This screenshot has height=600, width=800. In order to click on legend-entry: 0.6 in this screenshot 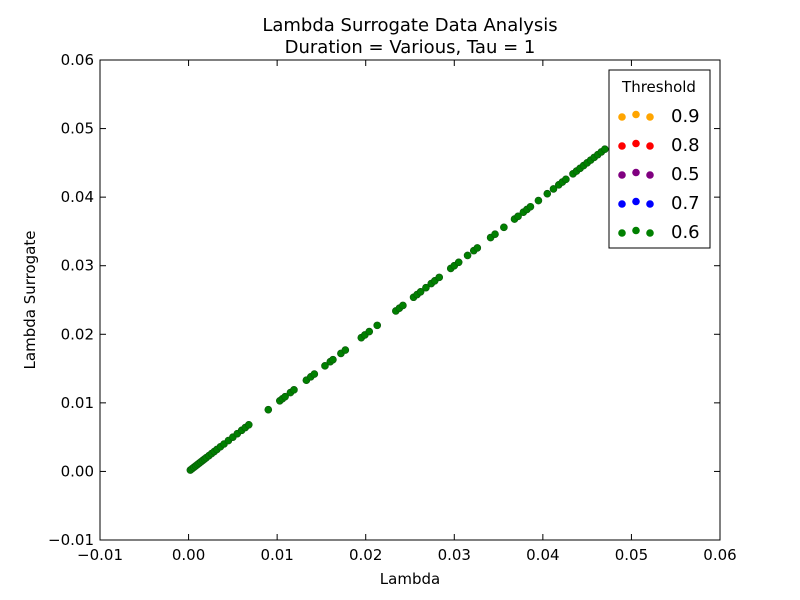, I will do `click(659, 232)`.